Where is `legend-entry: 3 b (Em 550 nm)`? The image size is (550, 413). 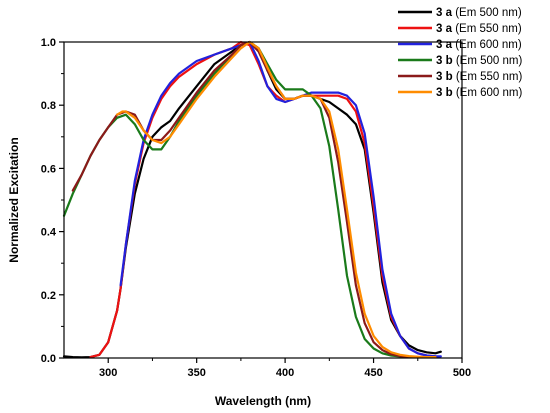 legend-entry: 3 b (Em 550 nm) is located at coordinates (460, 77).